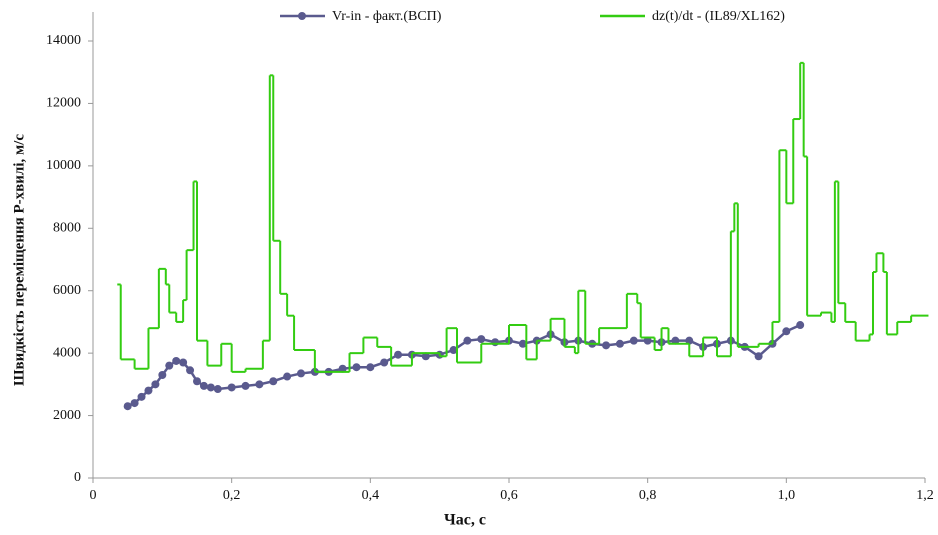 Image resolution: width=938 pixels, height=535 pixels. What do you see at coordinates (387, 16) in the screenshot?
I see `legend-label: Vr-in - факт.(ВСП)` at bounding box center [387, 16].